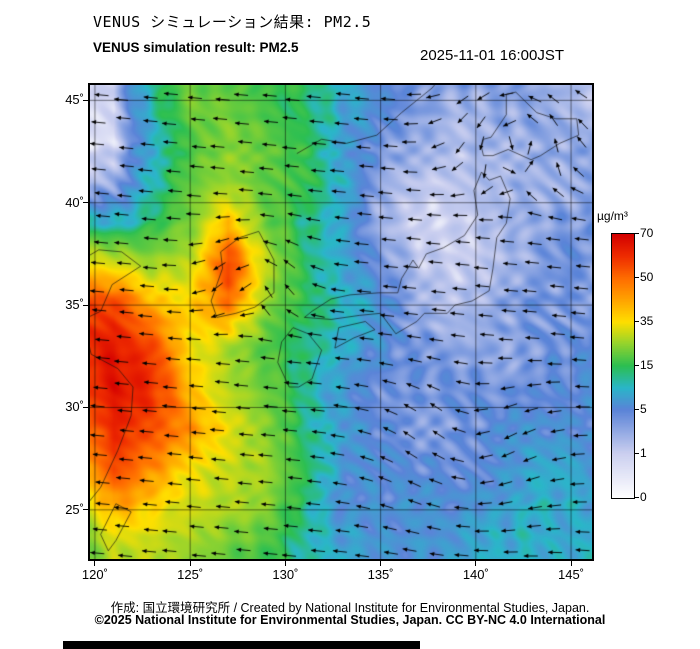  What do you see at coordinates (74, 305) in the screenshot?
I see `lat-tick-label: 35˚` at bounding box center [74, 305].